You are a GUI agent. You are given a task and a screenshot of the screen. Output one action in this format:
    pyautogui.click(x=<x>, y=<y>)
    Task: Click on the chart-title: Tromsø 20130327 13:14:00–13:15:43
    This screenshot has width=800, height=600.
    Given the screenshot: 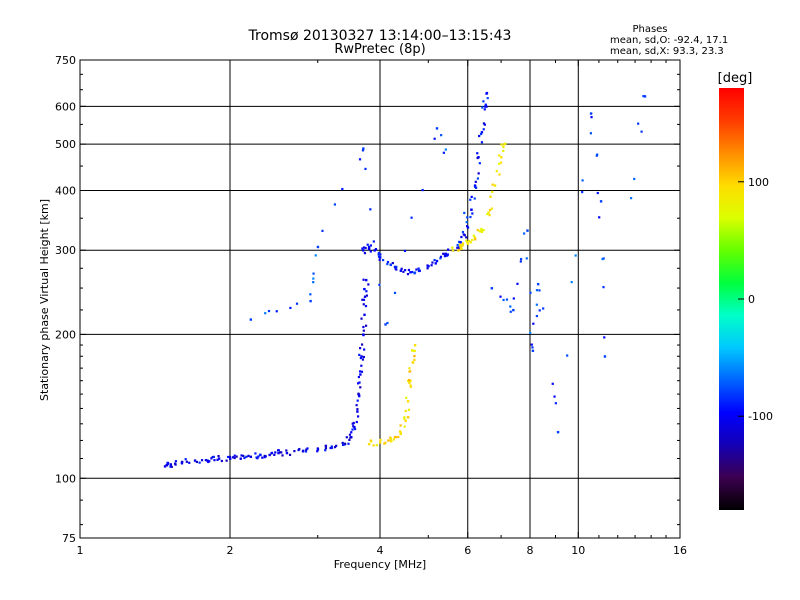 What is the action you would take?
    pyautogui.click(x=380, y=36)
    